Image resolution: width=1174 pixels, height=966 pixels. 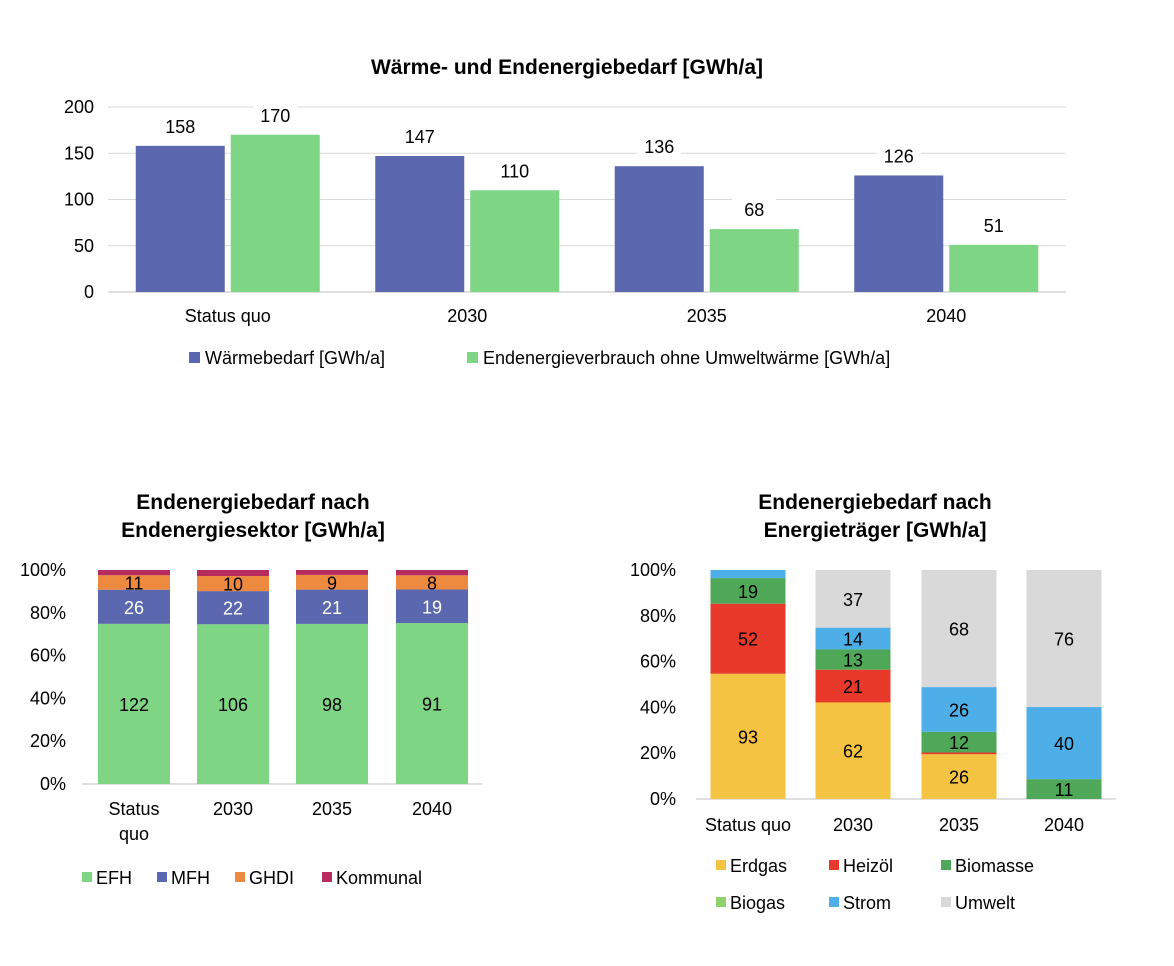 What do you see at coordinates (295, 358) in the screenshot?
I see `legend-label: Wärmebedarf [GWh/a]` at bounding box center [295, 358].